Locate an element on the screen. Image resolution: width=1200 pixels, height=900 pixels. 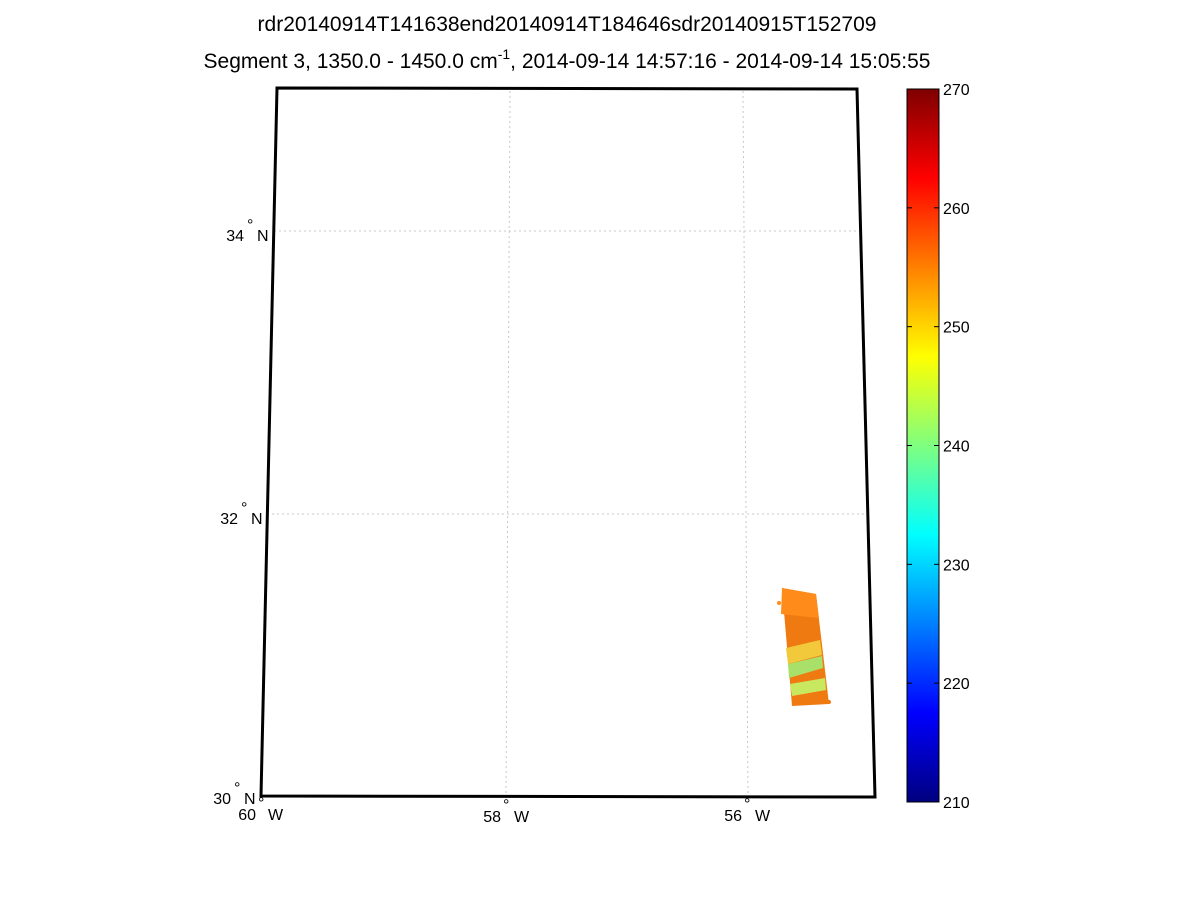
swath-upper is located at coordinates (800, 603).